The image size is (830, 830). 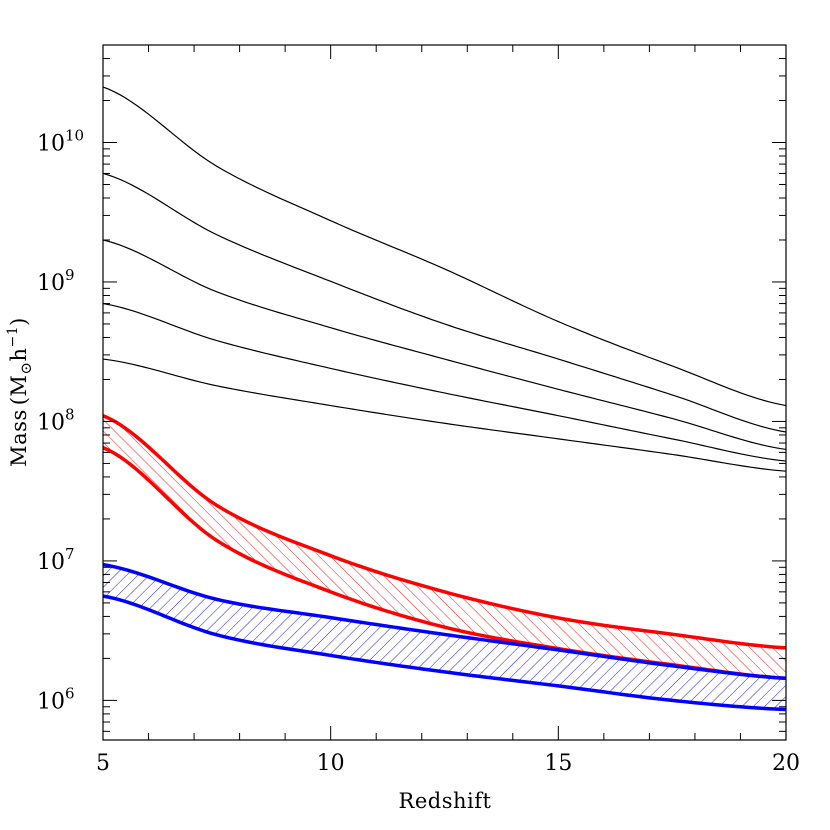 I want to click on x-tick-label: 20, so click(x=786, y=763).